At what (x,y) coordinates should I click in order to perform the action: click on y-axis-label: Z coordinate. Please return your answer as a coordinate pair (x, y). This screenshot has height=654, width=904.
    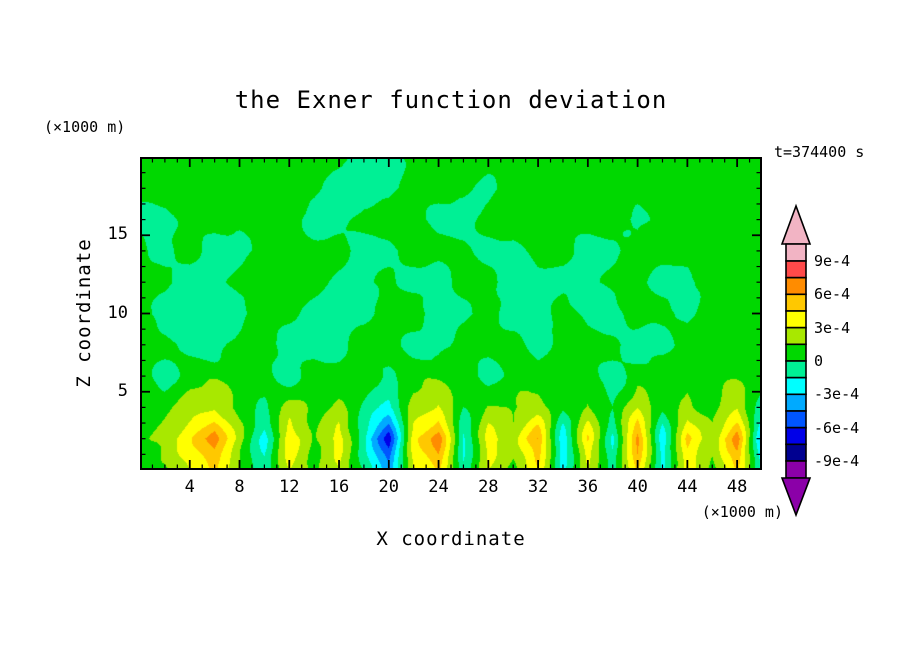
    Looking at the image, I should click on (84, 313).